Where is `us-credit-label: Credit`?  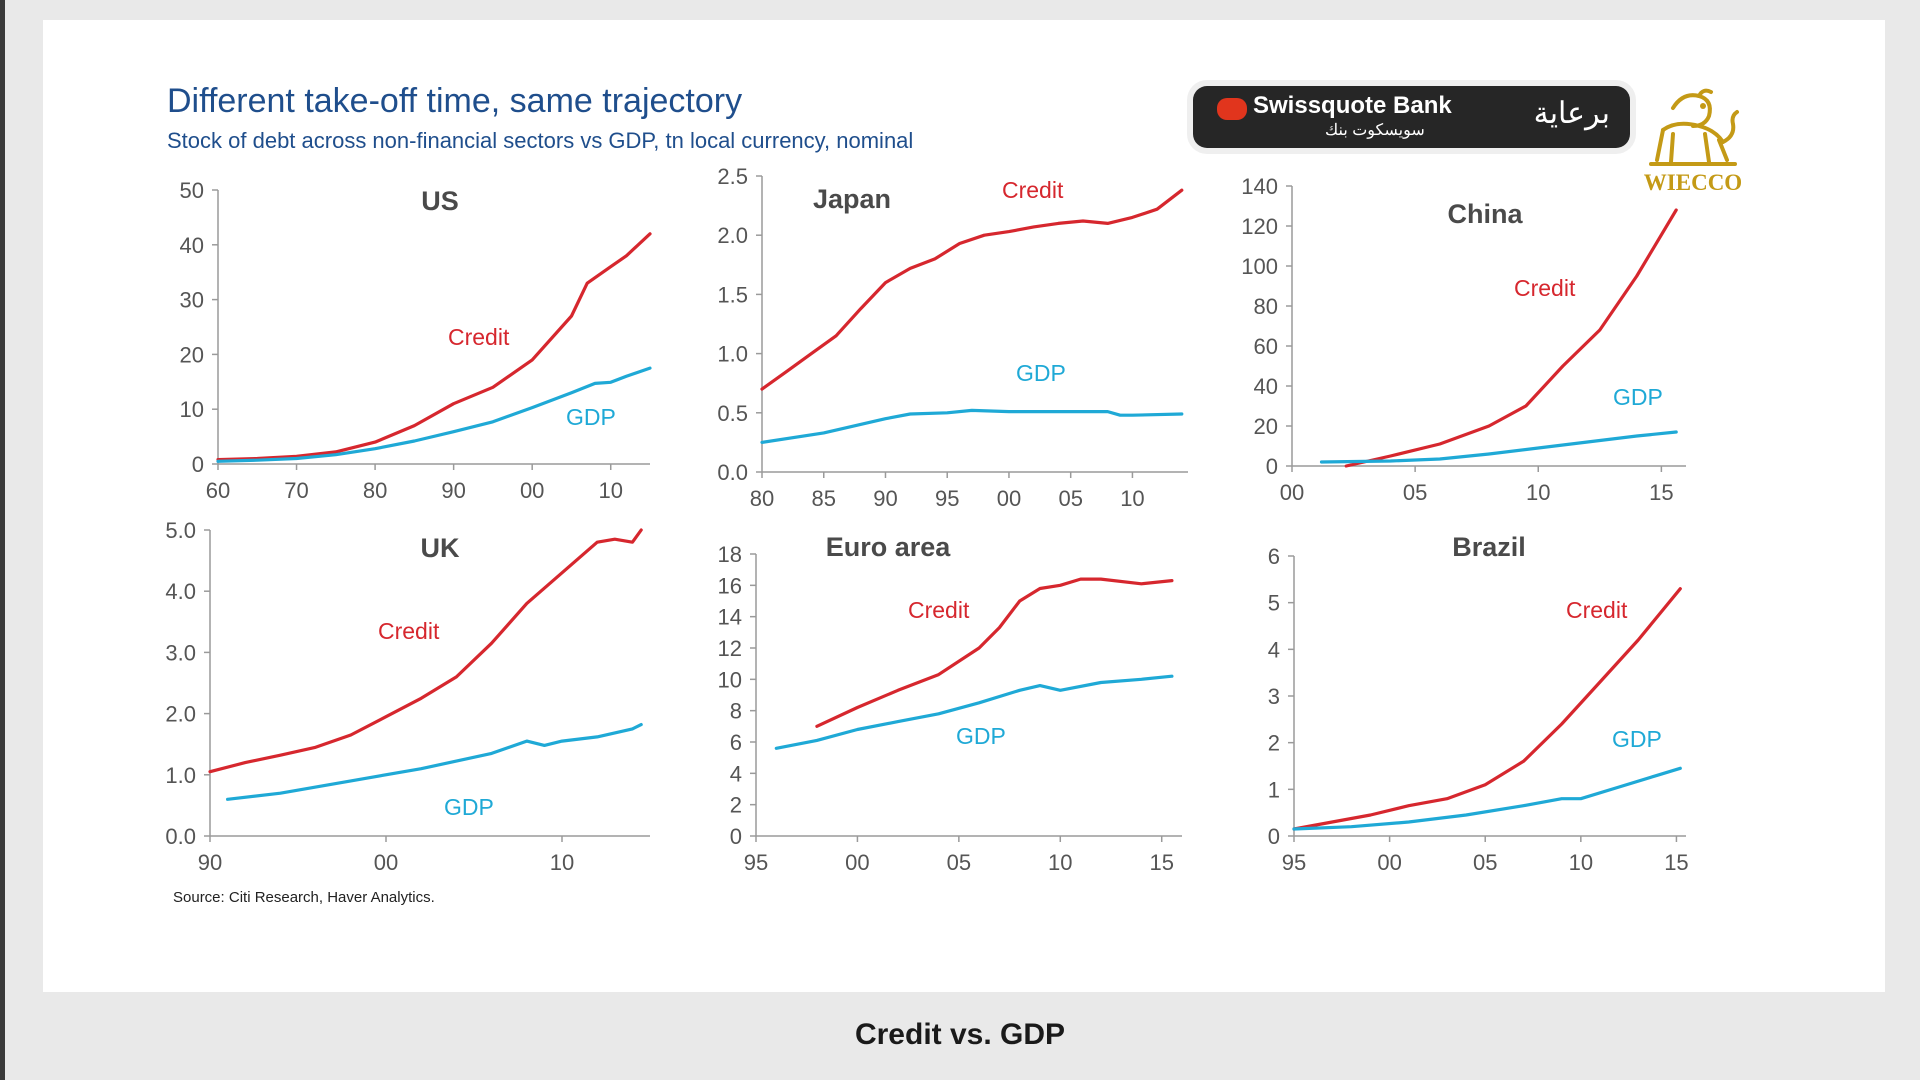
us-credit-label: Credit is located at coordinates (479, 337).